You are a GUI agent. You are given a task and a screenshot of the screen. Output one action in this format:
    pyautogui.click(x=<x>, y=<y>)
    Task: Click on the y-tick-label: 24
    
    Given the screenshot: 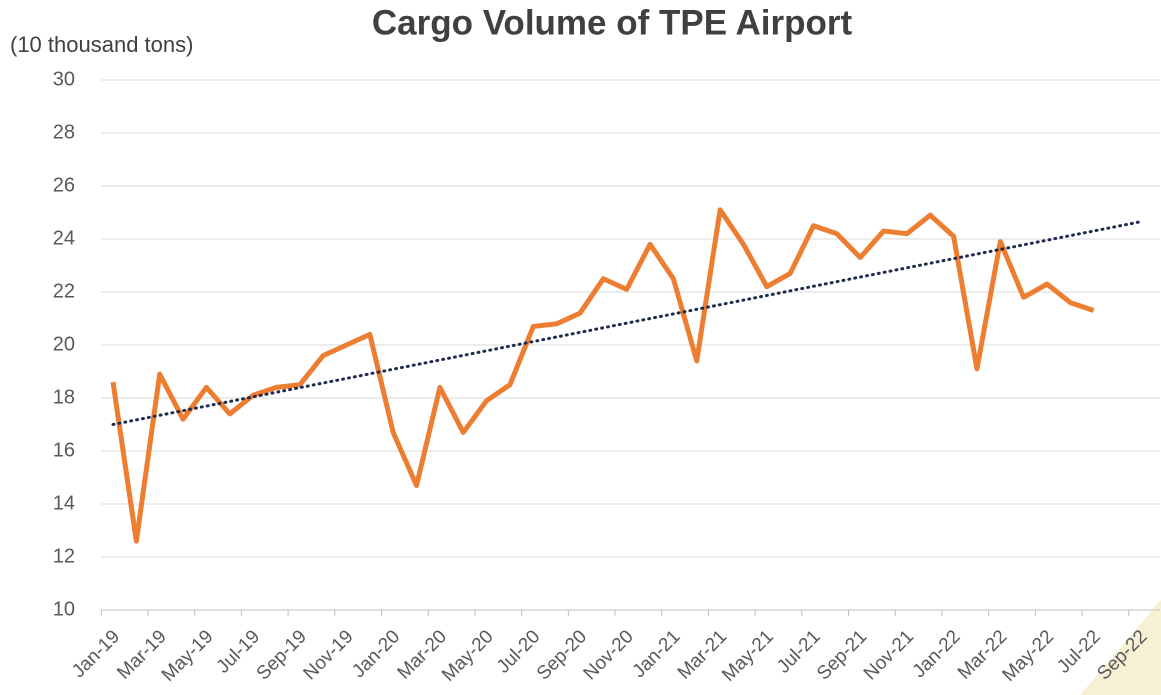 What is the action you would take?
    pyautogui.click(x=64, y=238)
    